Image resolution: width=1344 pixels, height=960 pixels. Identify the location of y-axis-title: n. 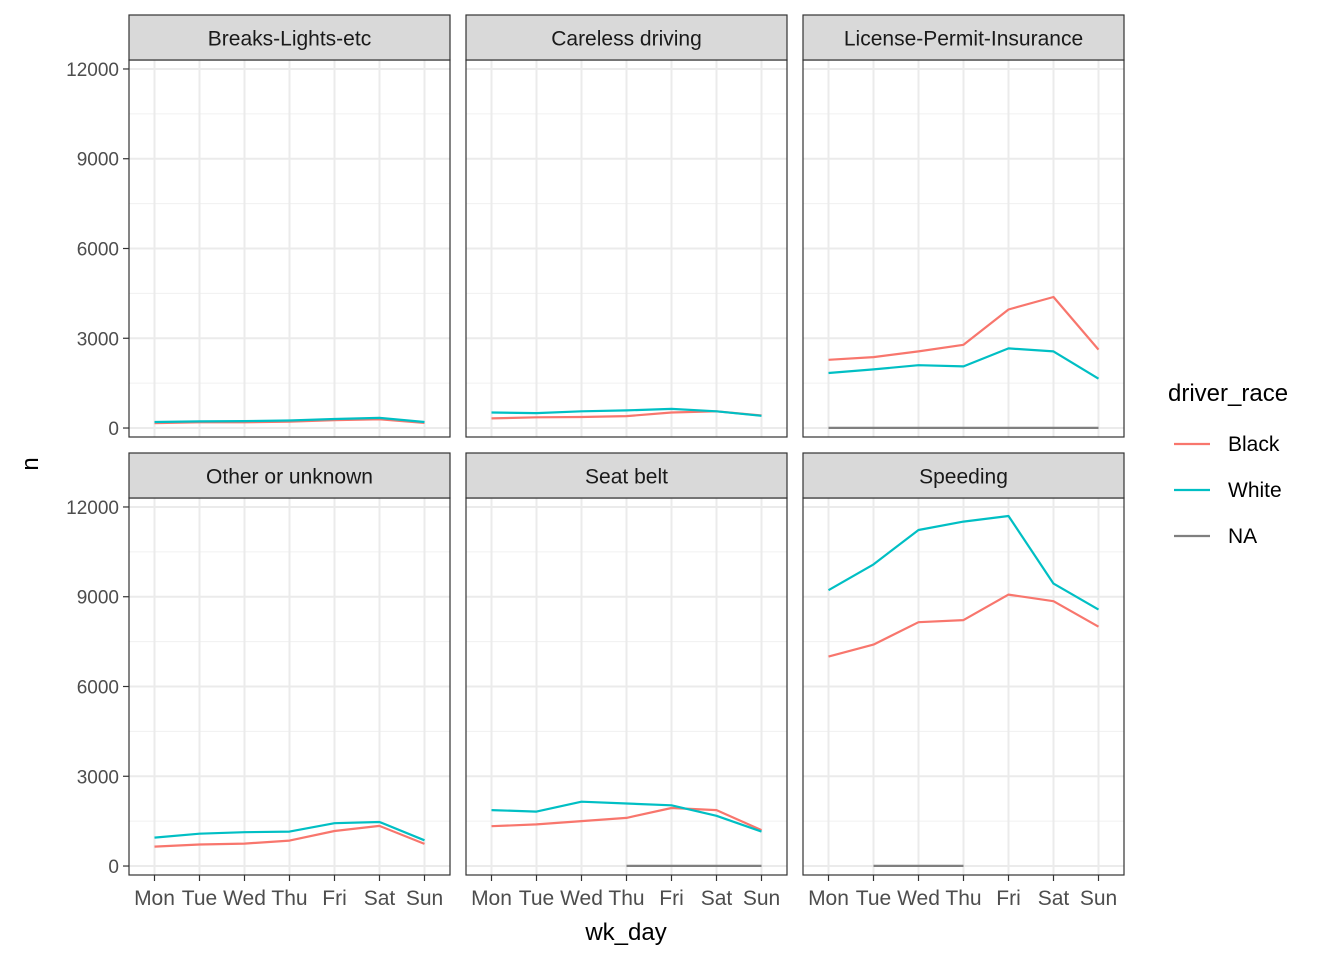
(30, 463).